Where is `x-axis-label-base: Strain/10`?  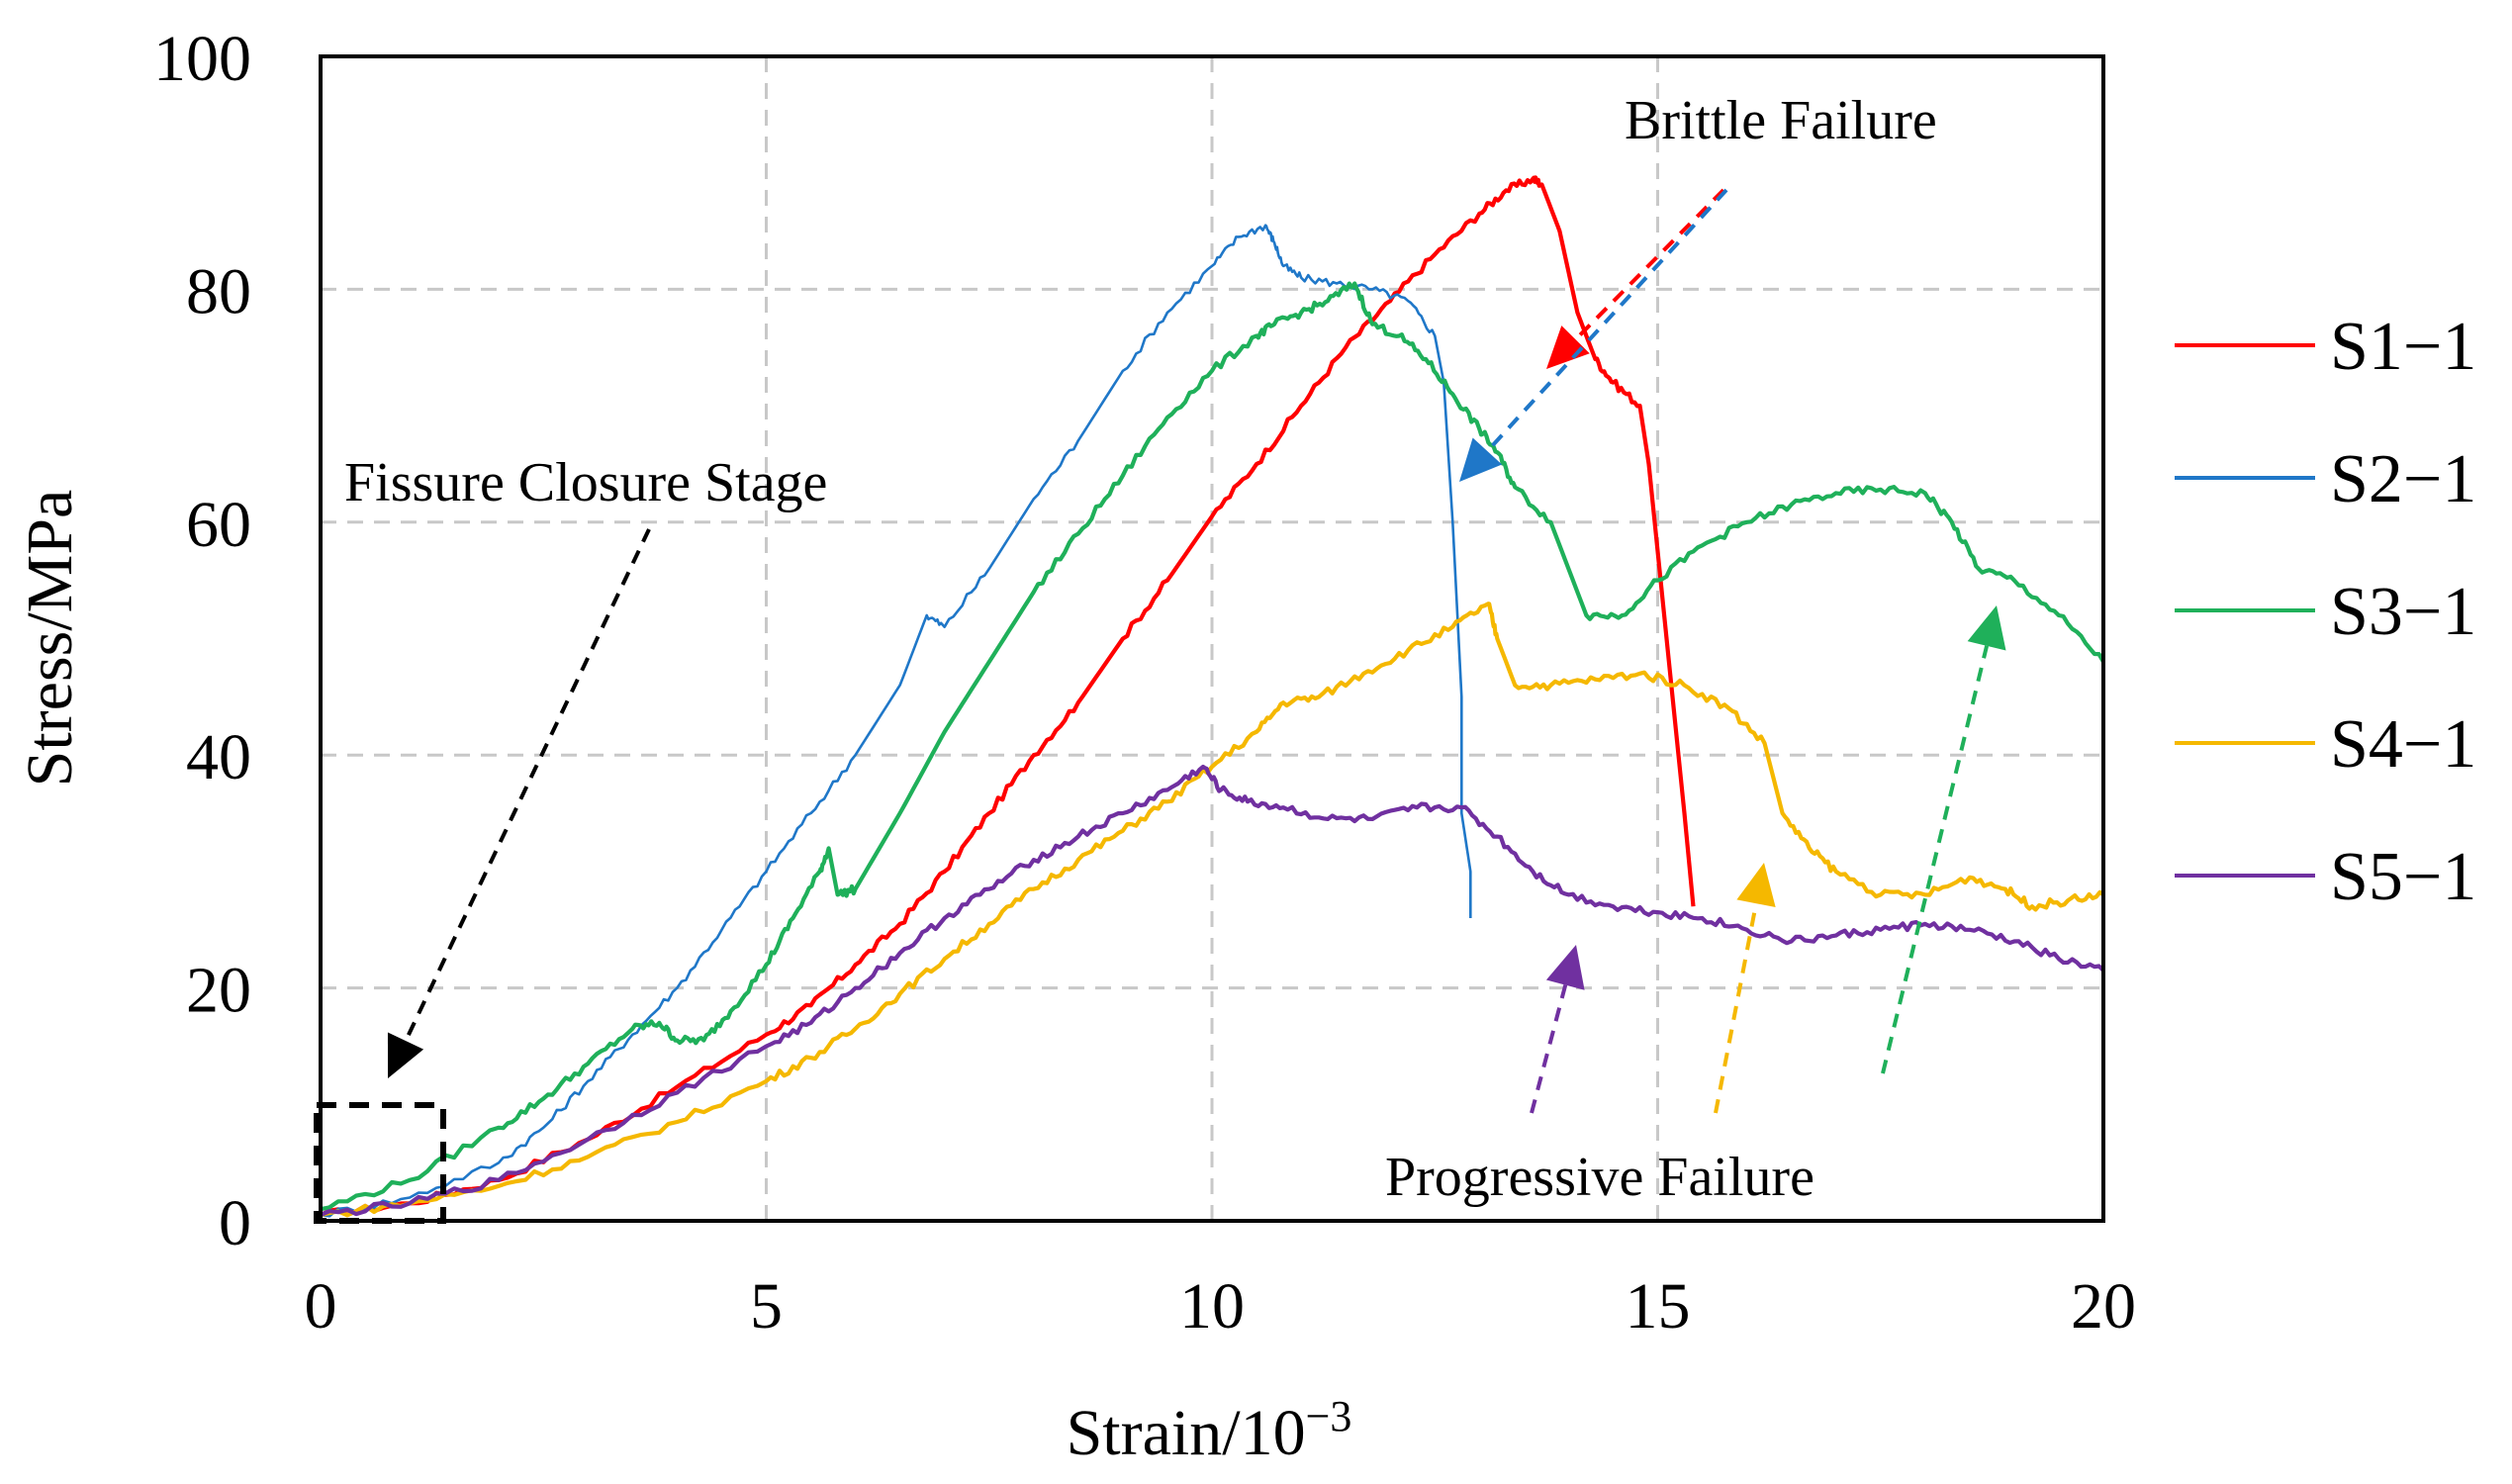 x-axis-label-base: Strain/10 is located at coordinates (1187, 1433).